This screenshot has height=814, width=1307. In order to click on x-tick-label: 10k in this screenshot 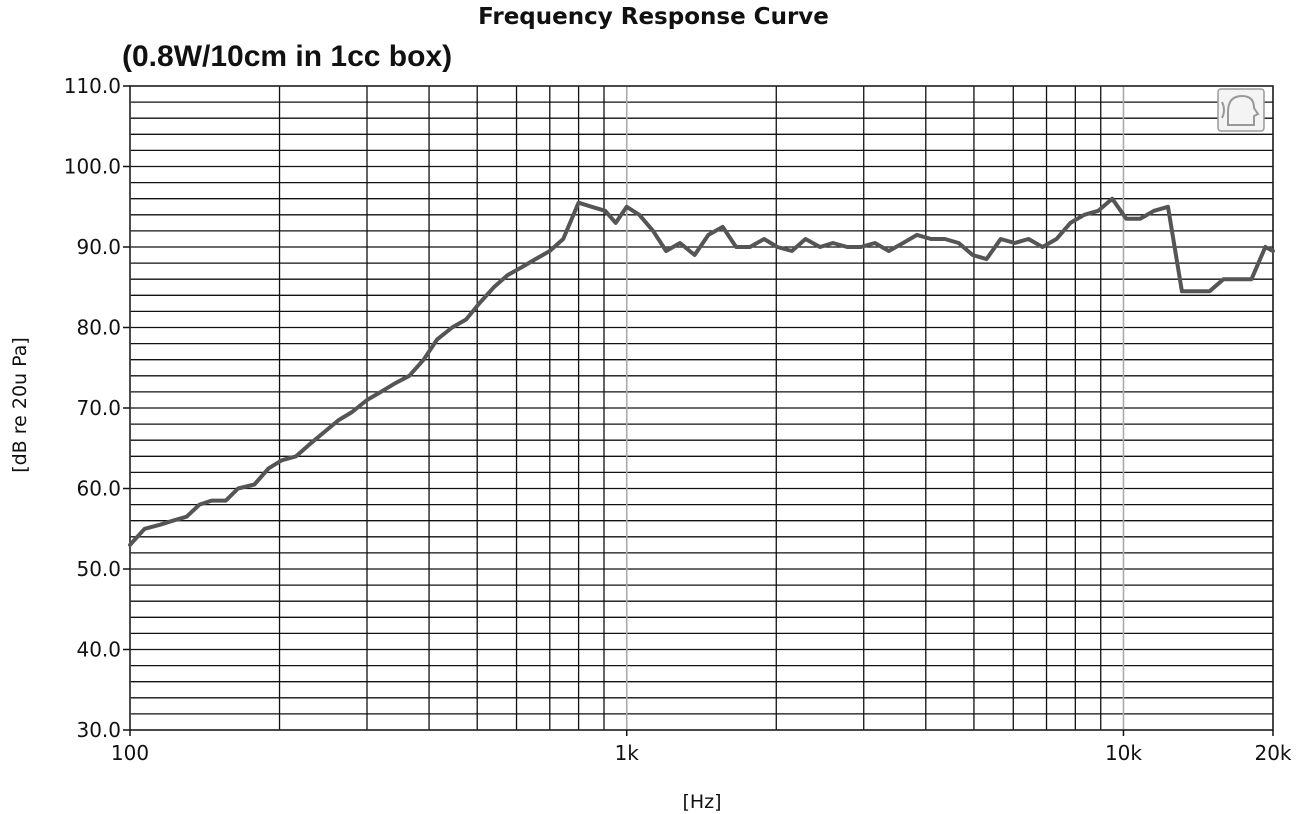, I will do `click(1123, 753)`.